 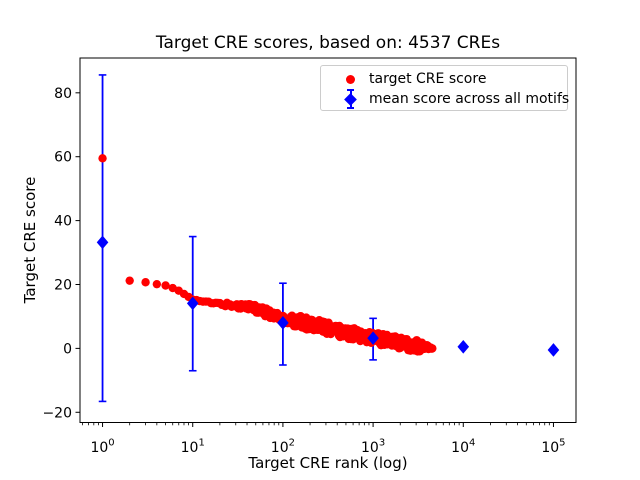 What do you see at coordinates (373, 447) in the screenshot?
I see `svg-text: 10³` at bounding box center [373, 447].